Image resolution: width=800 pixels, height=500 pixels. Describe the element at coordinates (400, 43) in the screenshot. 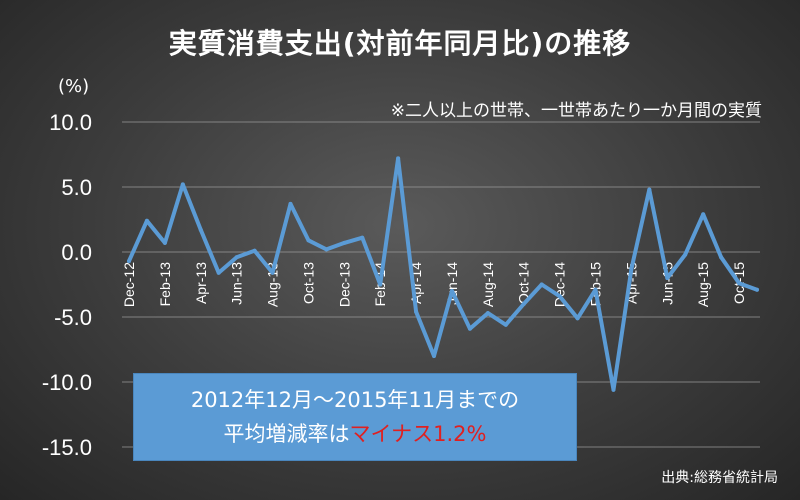

I see `chart-title: 実質消費支出(対前年同月比)の推移` at that location.